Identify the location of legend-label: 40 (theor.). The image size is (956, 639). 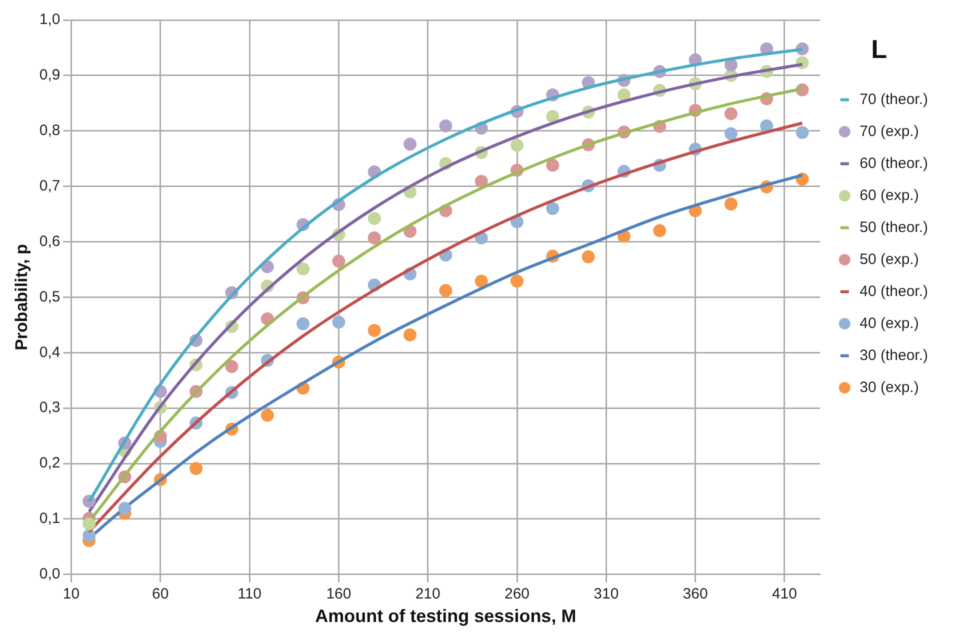
(894, 291).